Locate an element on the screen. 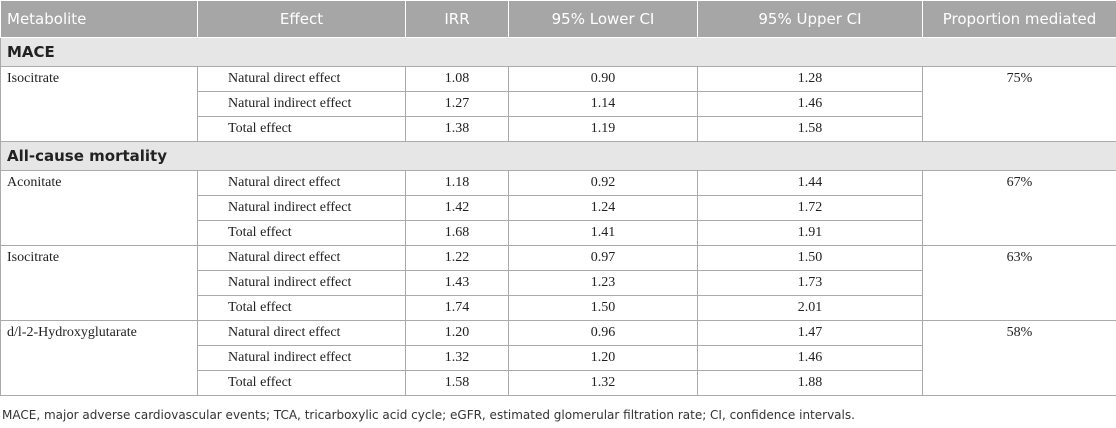 This screenshot has width=1116, height=428. lower-ci: 0.97 is located at coordinates (603, 258).